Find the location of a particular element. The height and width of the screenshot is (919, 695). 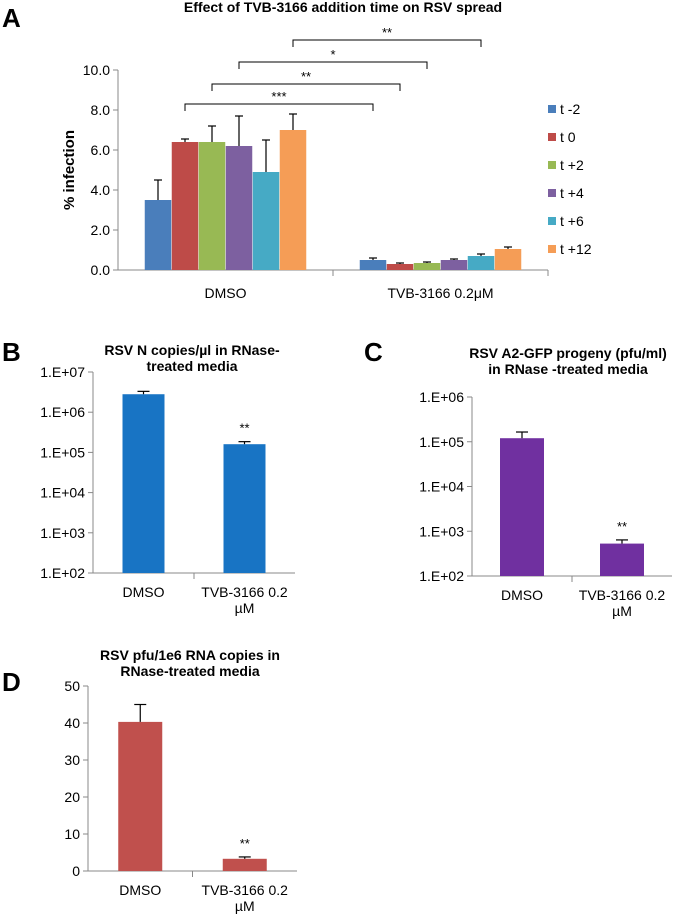

panel-a-y-tick-label: 10.0 is located at coordinates (96, 70).